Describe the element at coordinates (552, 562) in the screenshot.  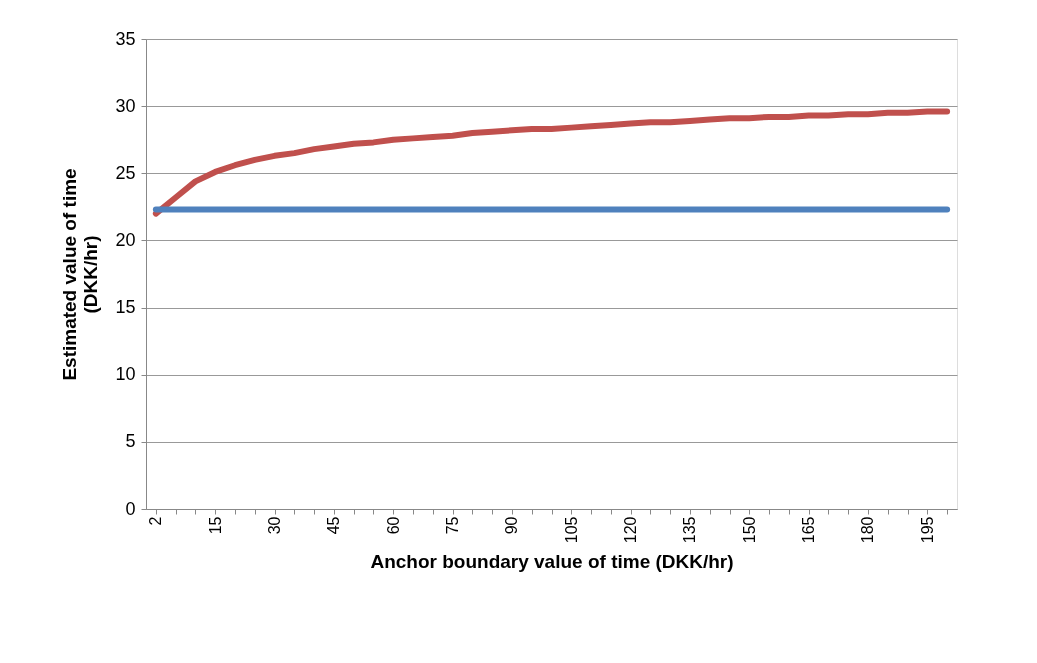
I see `x-axis-title: Anchor boundary value of time (DKK/hr)` at that location.